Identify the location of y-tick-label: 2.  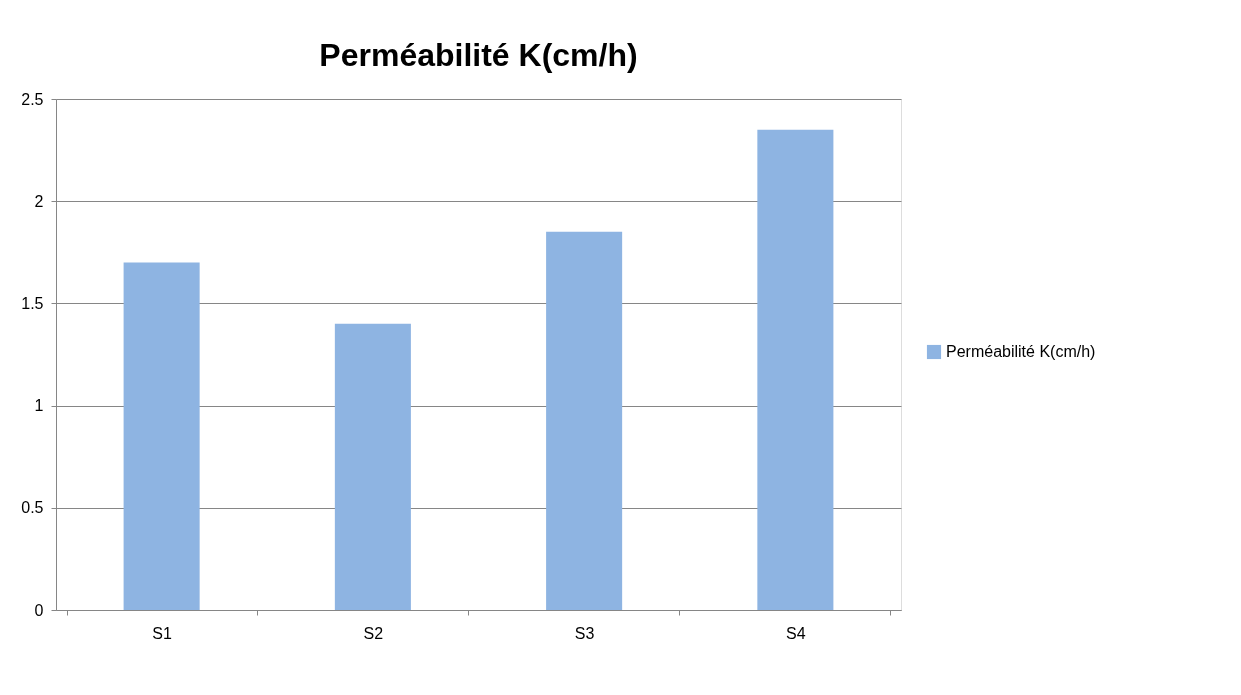
(39, 201).